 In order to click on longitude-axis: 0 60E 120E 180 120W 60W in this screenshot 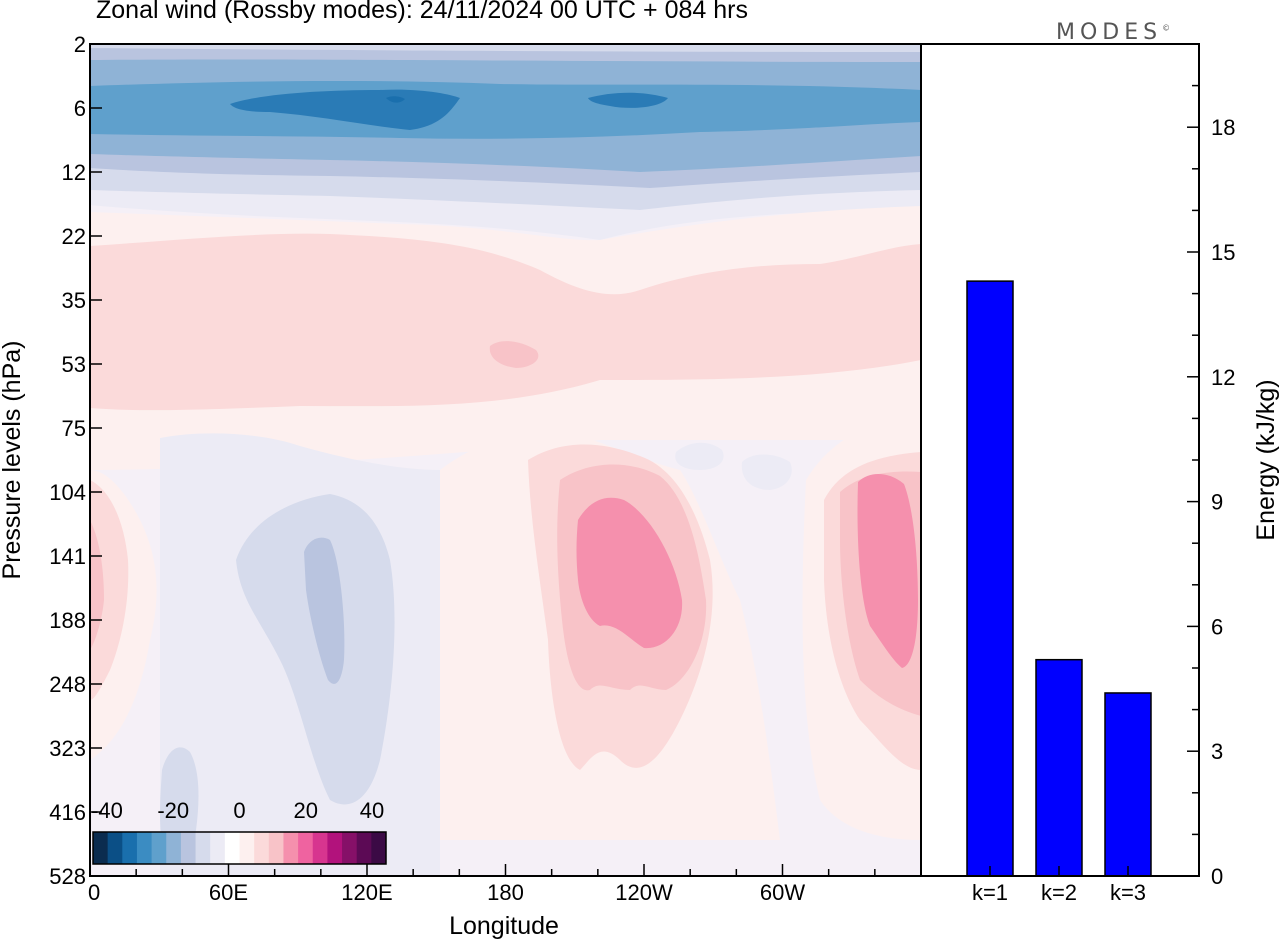, I will do `click(505, 884)`.